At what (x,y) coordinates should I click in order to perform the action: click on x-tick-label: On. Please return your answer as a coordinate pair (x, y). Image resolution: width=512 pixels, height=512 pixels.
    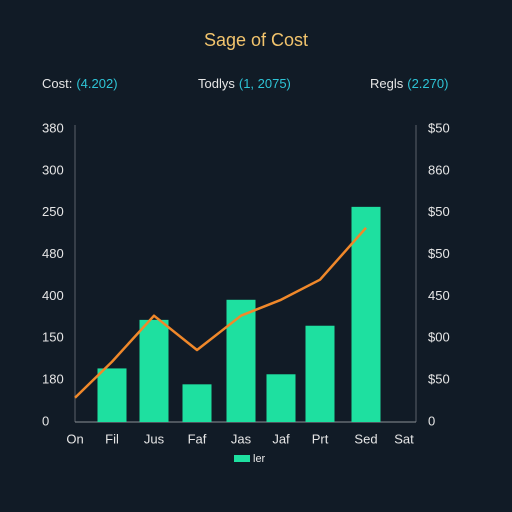
    Looking at the image, I should click on (74, 438).